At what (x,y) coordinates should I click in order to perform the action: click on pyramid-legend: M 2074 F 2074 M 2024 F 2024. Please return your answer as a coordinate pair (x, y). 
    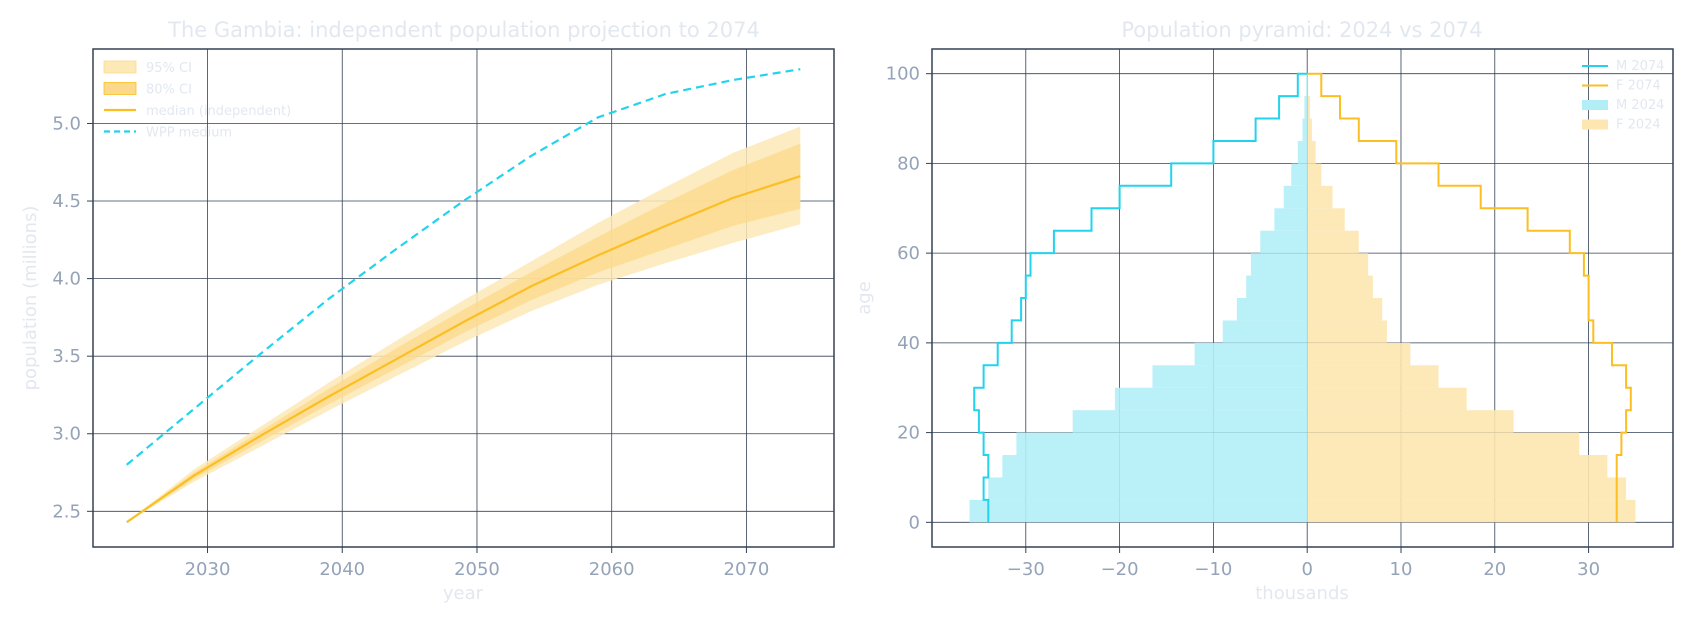
    Looking at the image, I should click on (1623, 96).